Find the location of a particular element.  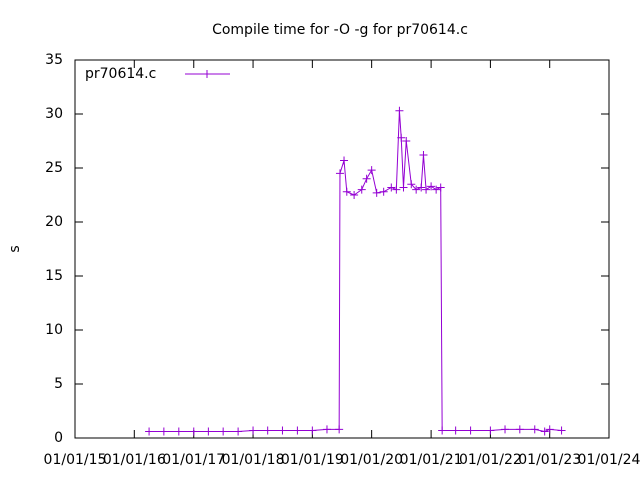

y-tick-label: 25 is located at coordinates (54, 168).